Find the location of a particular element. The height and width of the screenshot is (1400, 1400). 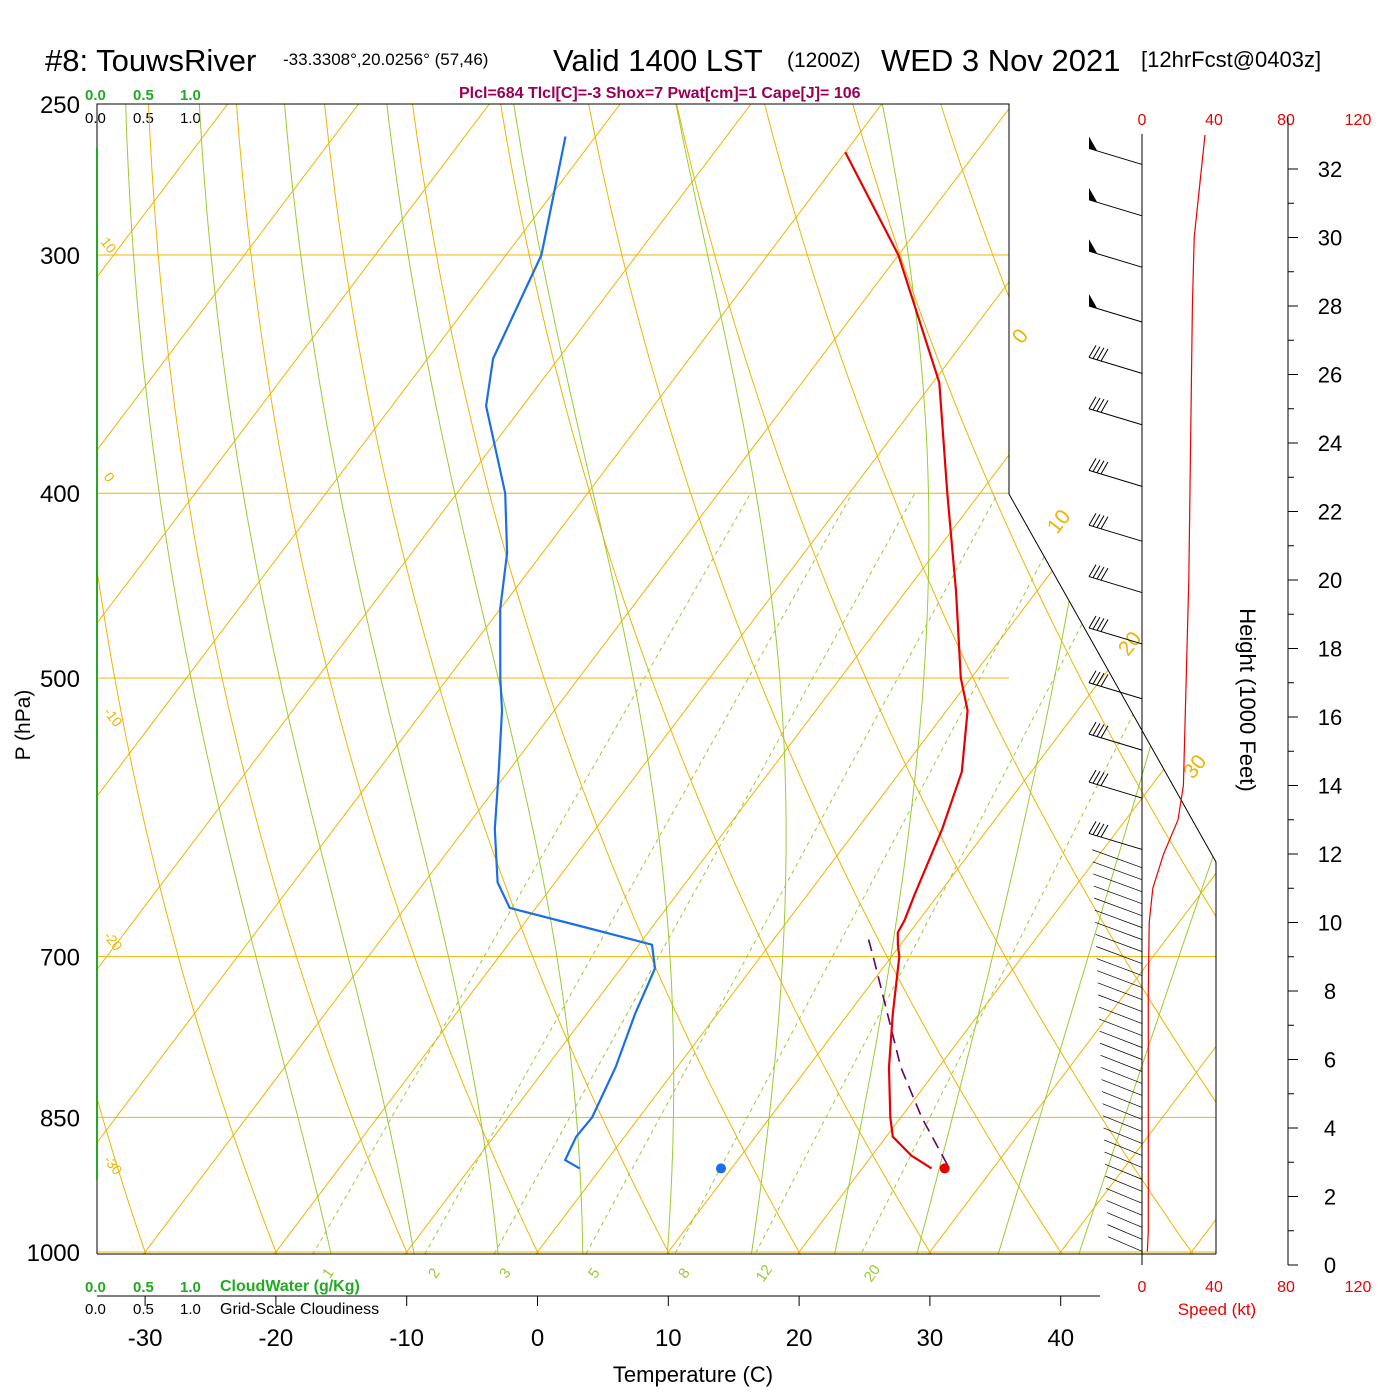

isotherm-line is located at coordinates (1173, 679).